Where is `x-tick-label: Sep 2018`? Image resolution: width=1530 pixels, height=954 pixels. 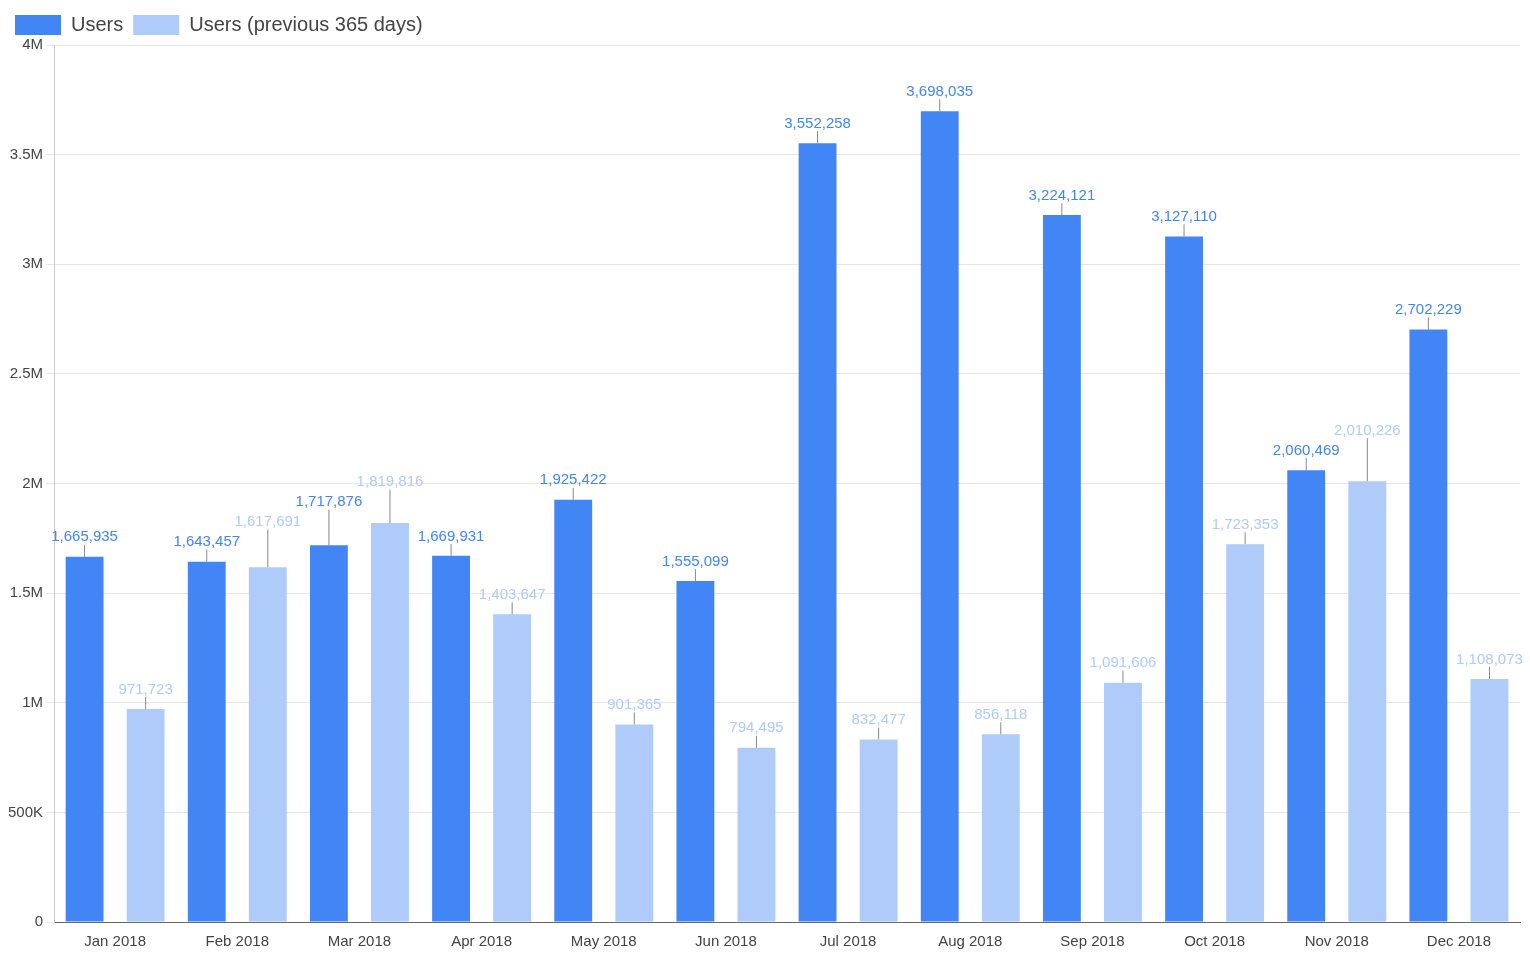 x-tick-label: Sep 2018 is located at coordinates (1092, 941).